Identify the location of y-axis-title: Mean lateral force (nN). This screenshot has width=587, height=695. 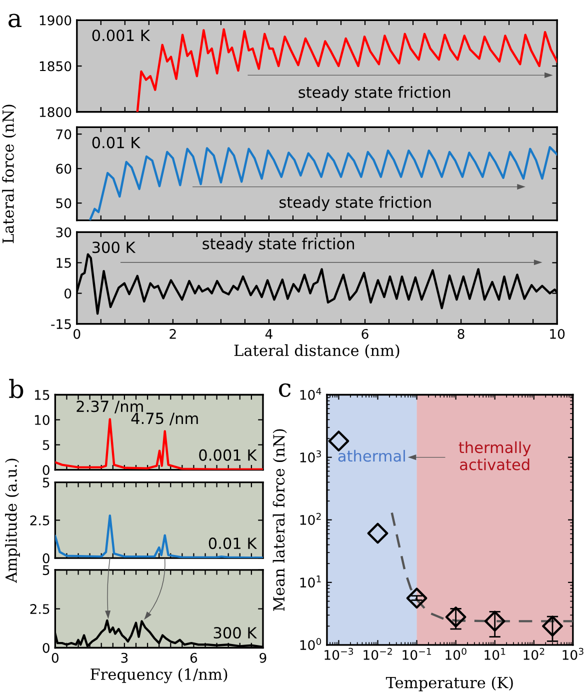
(279, 520).